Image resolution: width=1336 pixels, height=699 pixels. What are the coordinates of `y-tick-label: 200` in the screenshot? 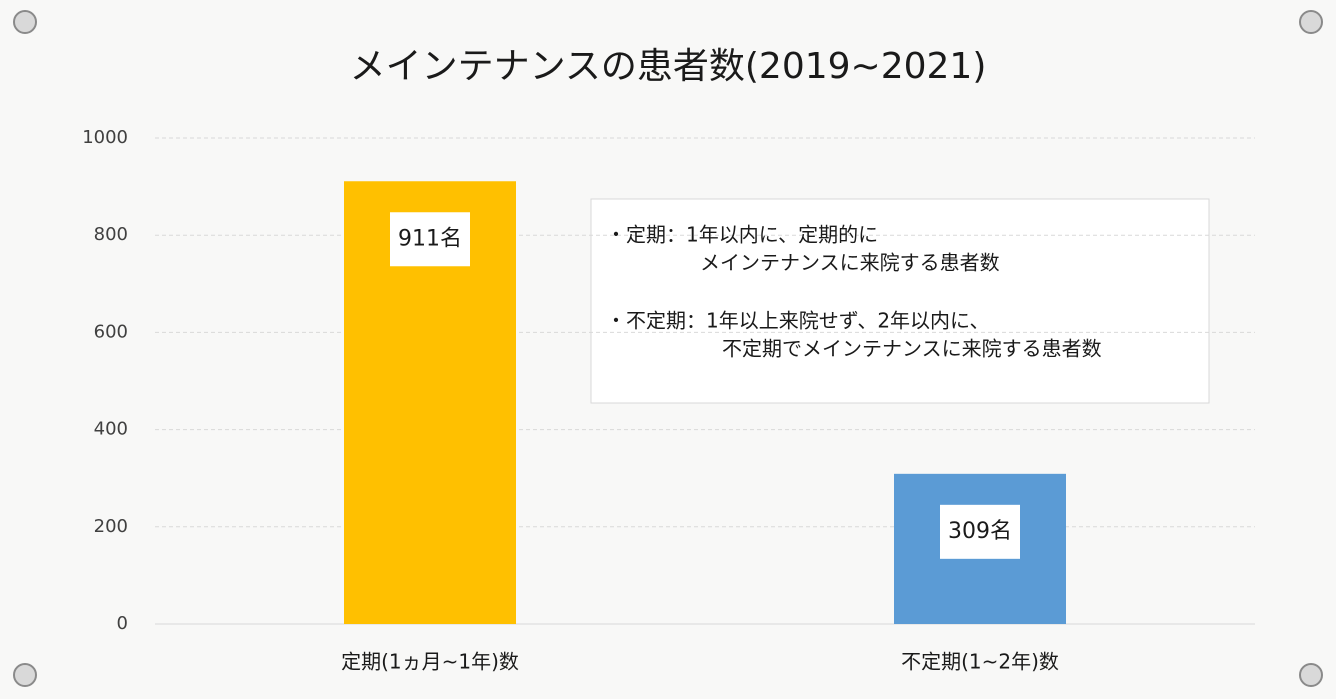 It's located at (111, 526).